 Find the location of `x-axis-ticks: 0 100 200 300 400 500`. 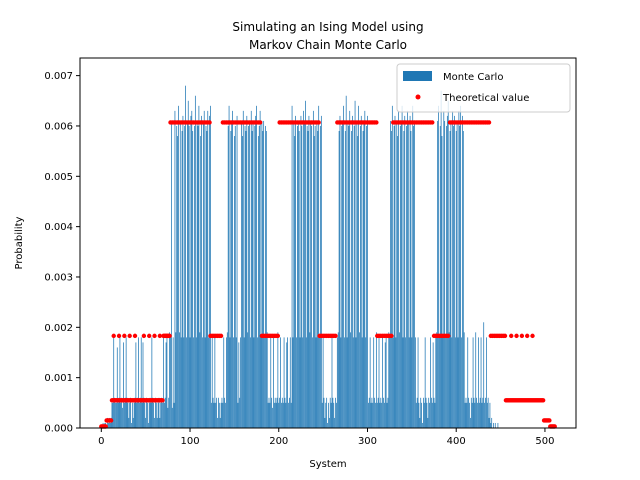

x-axis-ticks: 0 100 200 300 400 500 is located at coordinates (326, 437).